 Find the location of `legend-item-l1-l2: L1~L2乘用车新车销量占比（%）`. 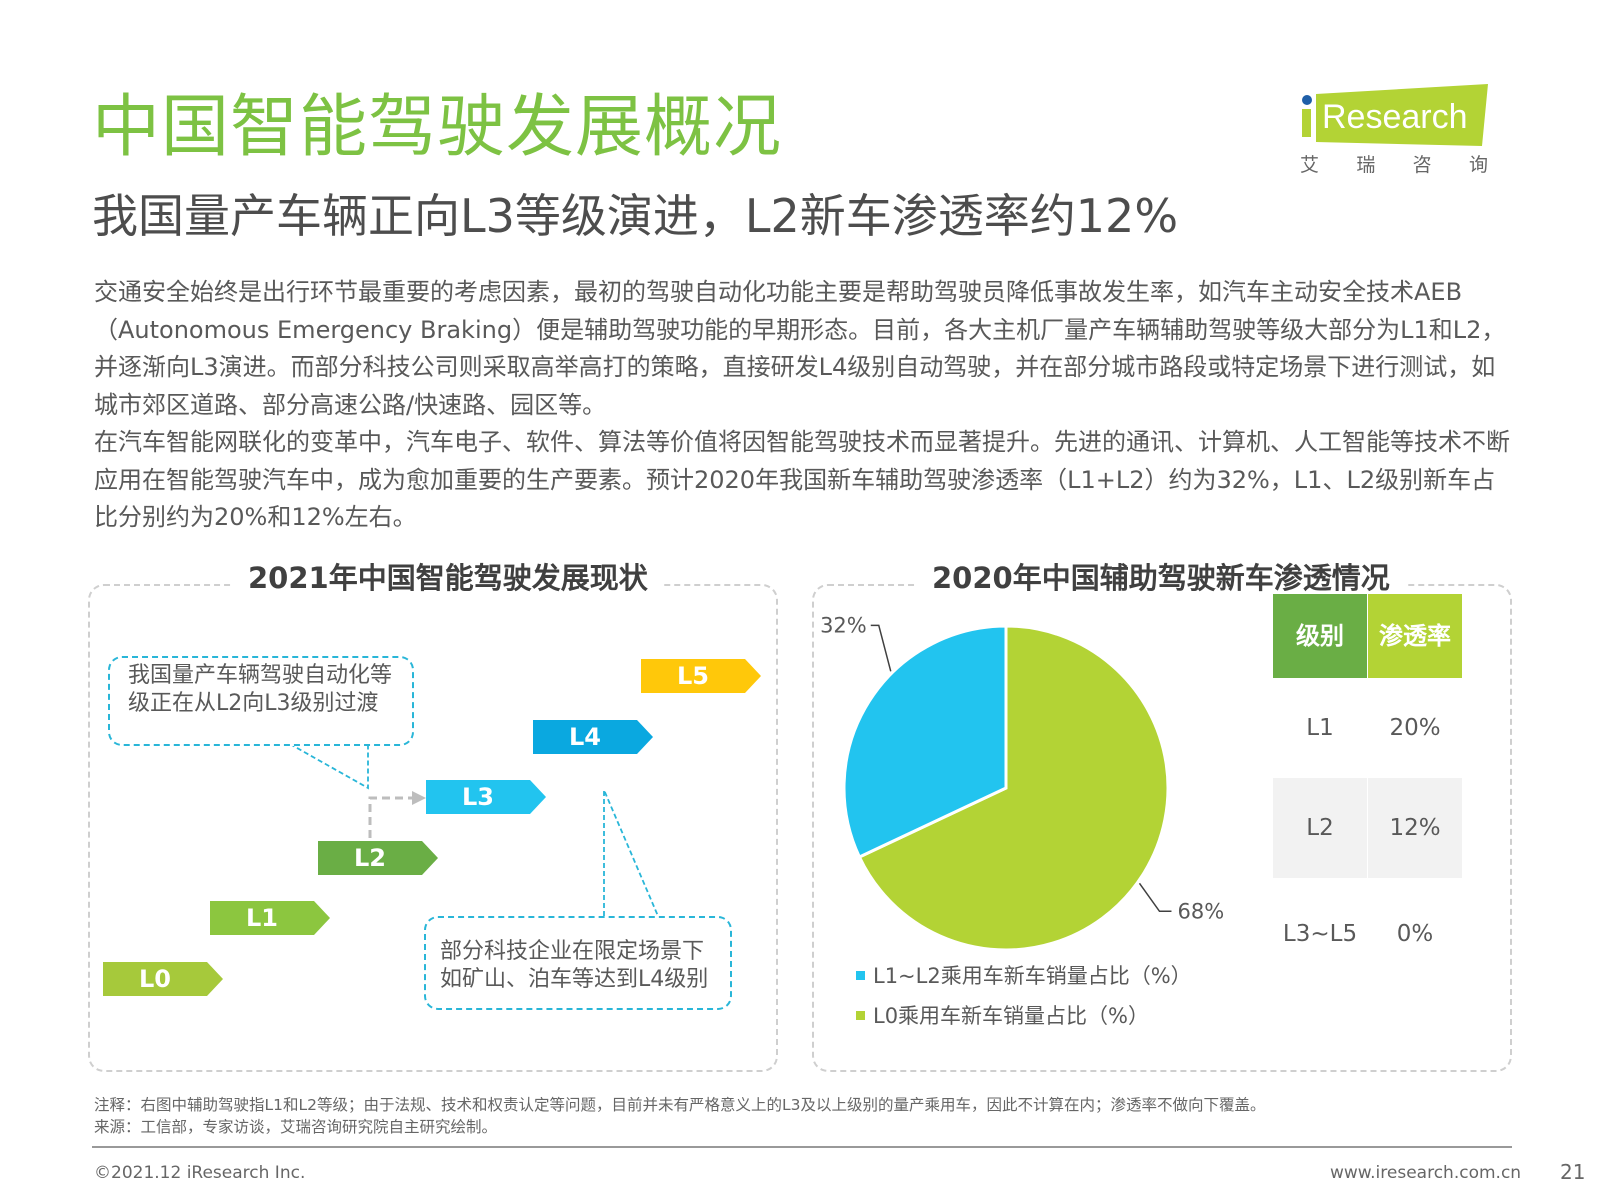

legend-item-l1-l2: L1~L2乘用车新车销量占比（%） is located at coordinates (1024, 975).